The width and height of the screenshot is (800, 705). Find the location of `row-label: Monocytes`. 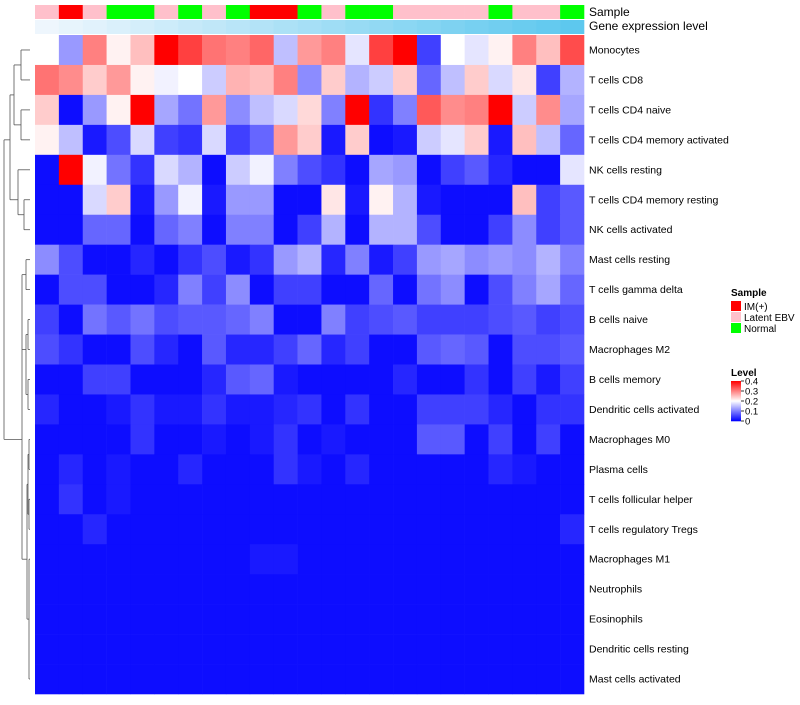

row-label: Monocytes is located at coordinates (614, 50).